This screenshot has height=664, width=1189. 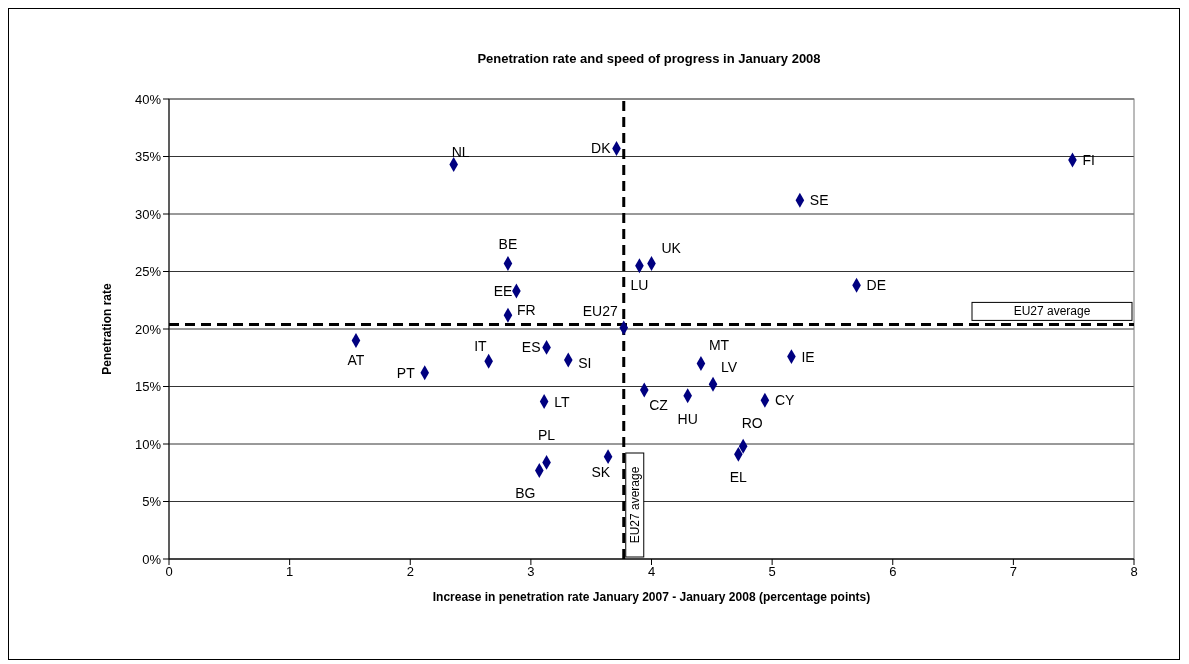 I want to click on y-tick-label: 10%, so click(x=148, y=444).